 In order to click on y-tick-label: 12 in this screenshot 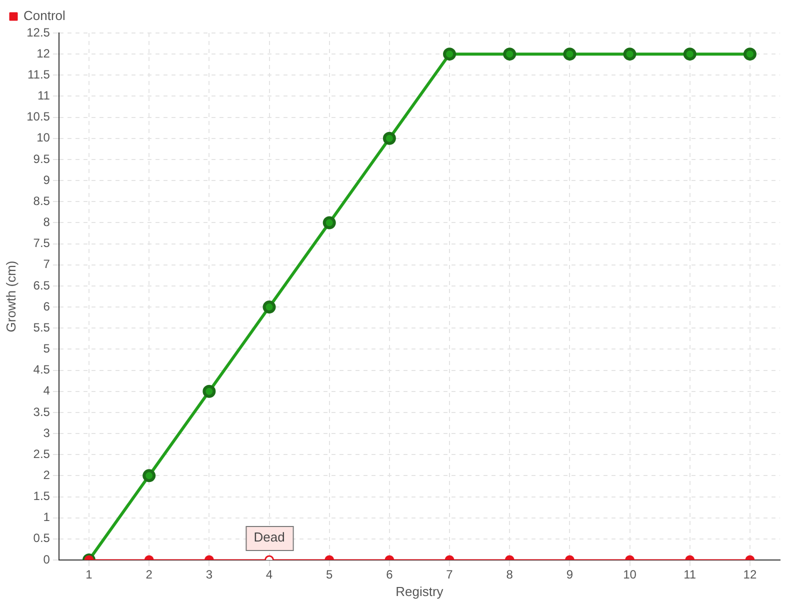, I will do `click(43, 53)`.